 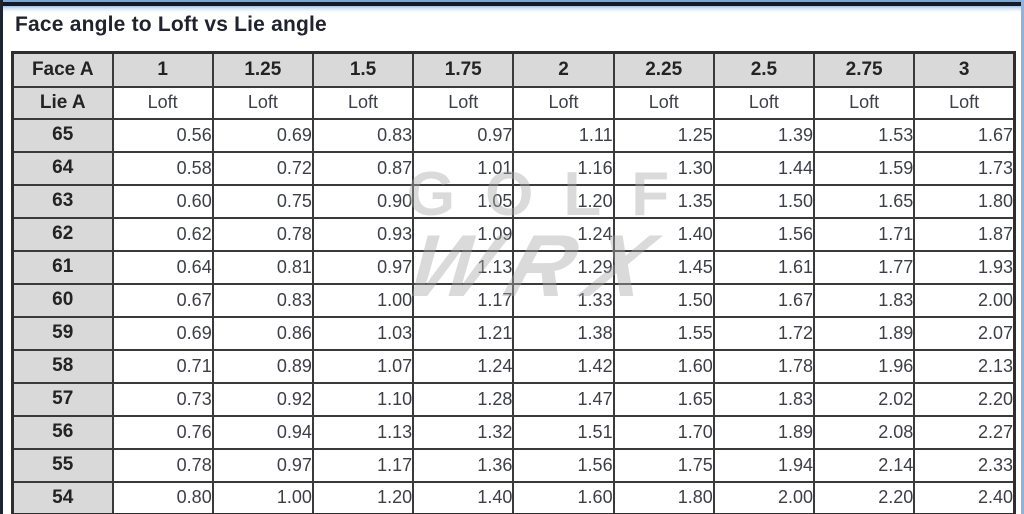 I want to click on loft-value-cell: 0.93, so click(x=363, y=234).